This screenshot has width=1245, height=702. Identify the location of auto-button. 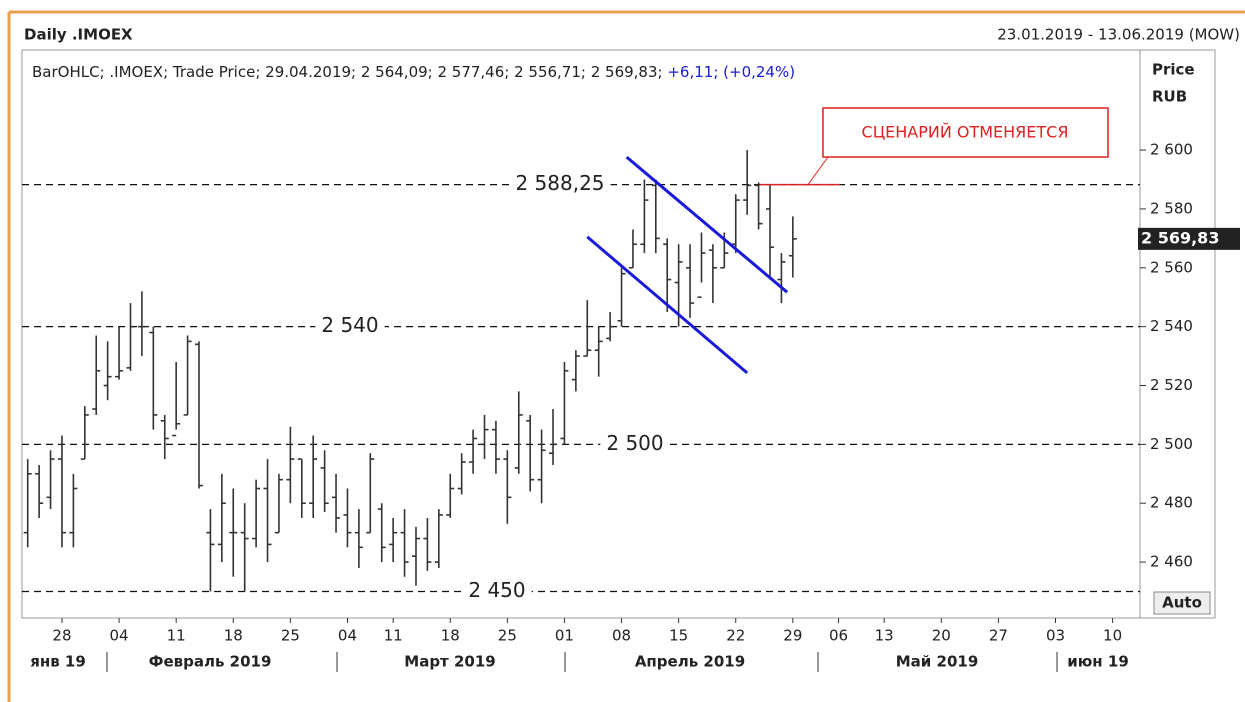
(1182, 603).